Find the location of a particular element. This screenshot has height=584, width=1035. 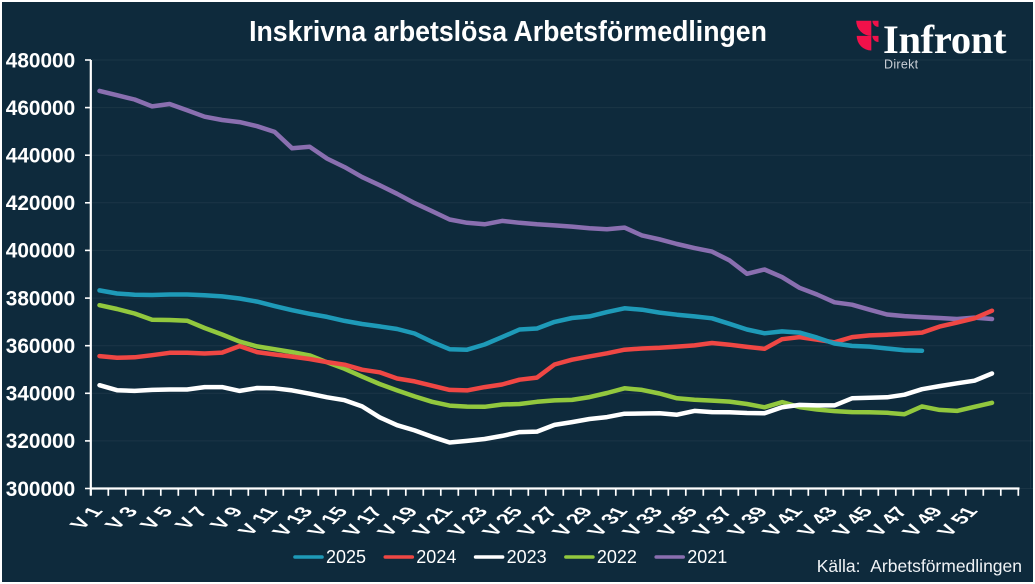

svg-text: Källa: Arbetsförmedlingen is located at coordinates (919, 566).